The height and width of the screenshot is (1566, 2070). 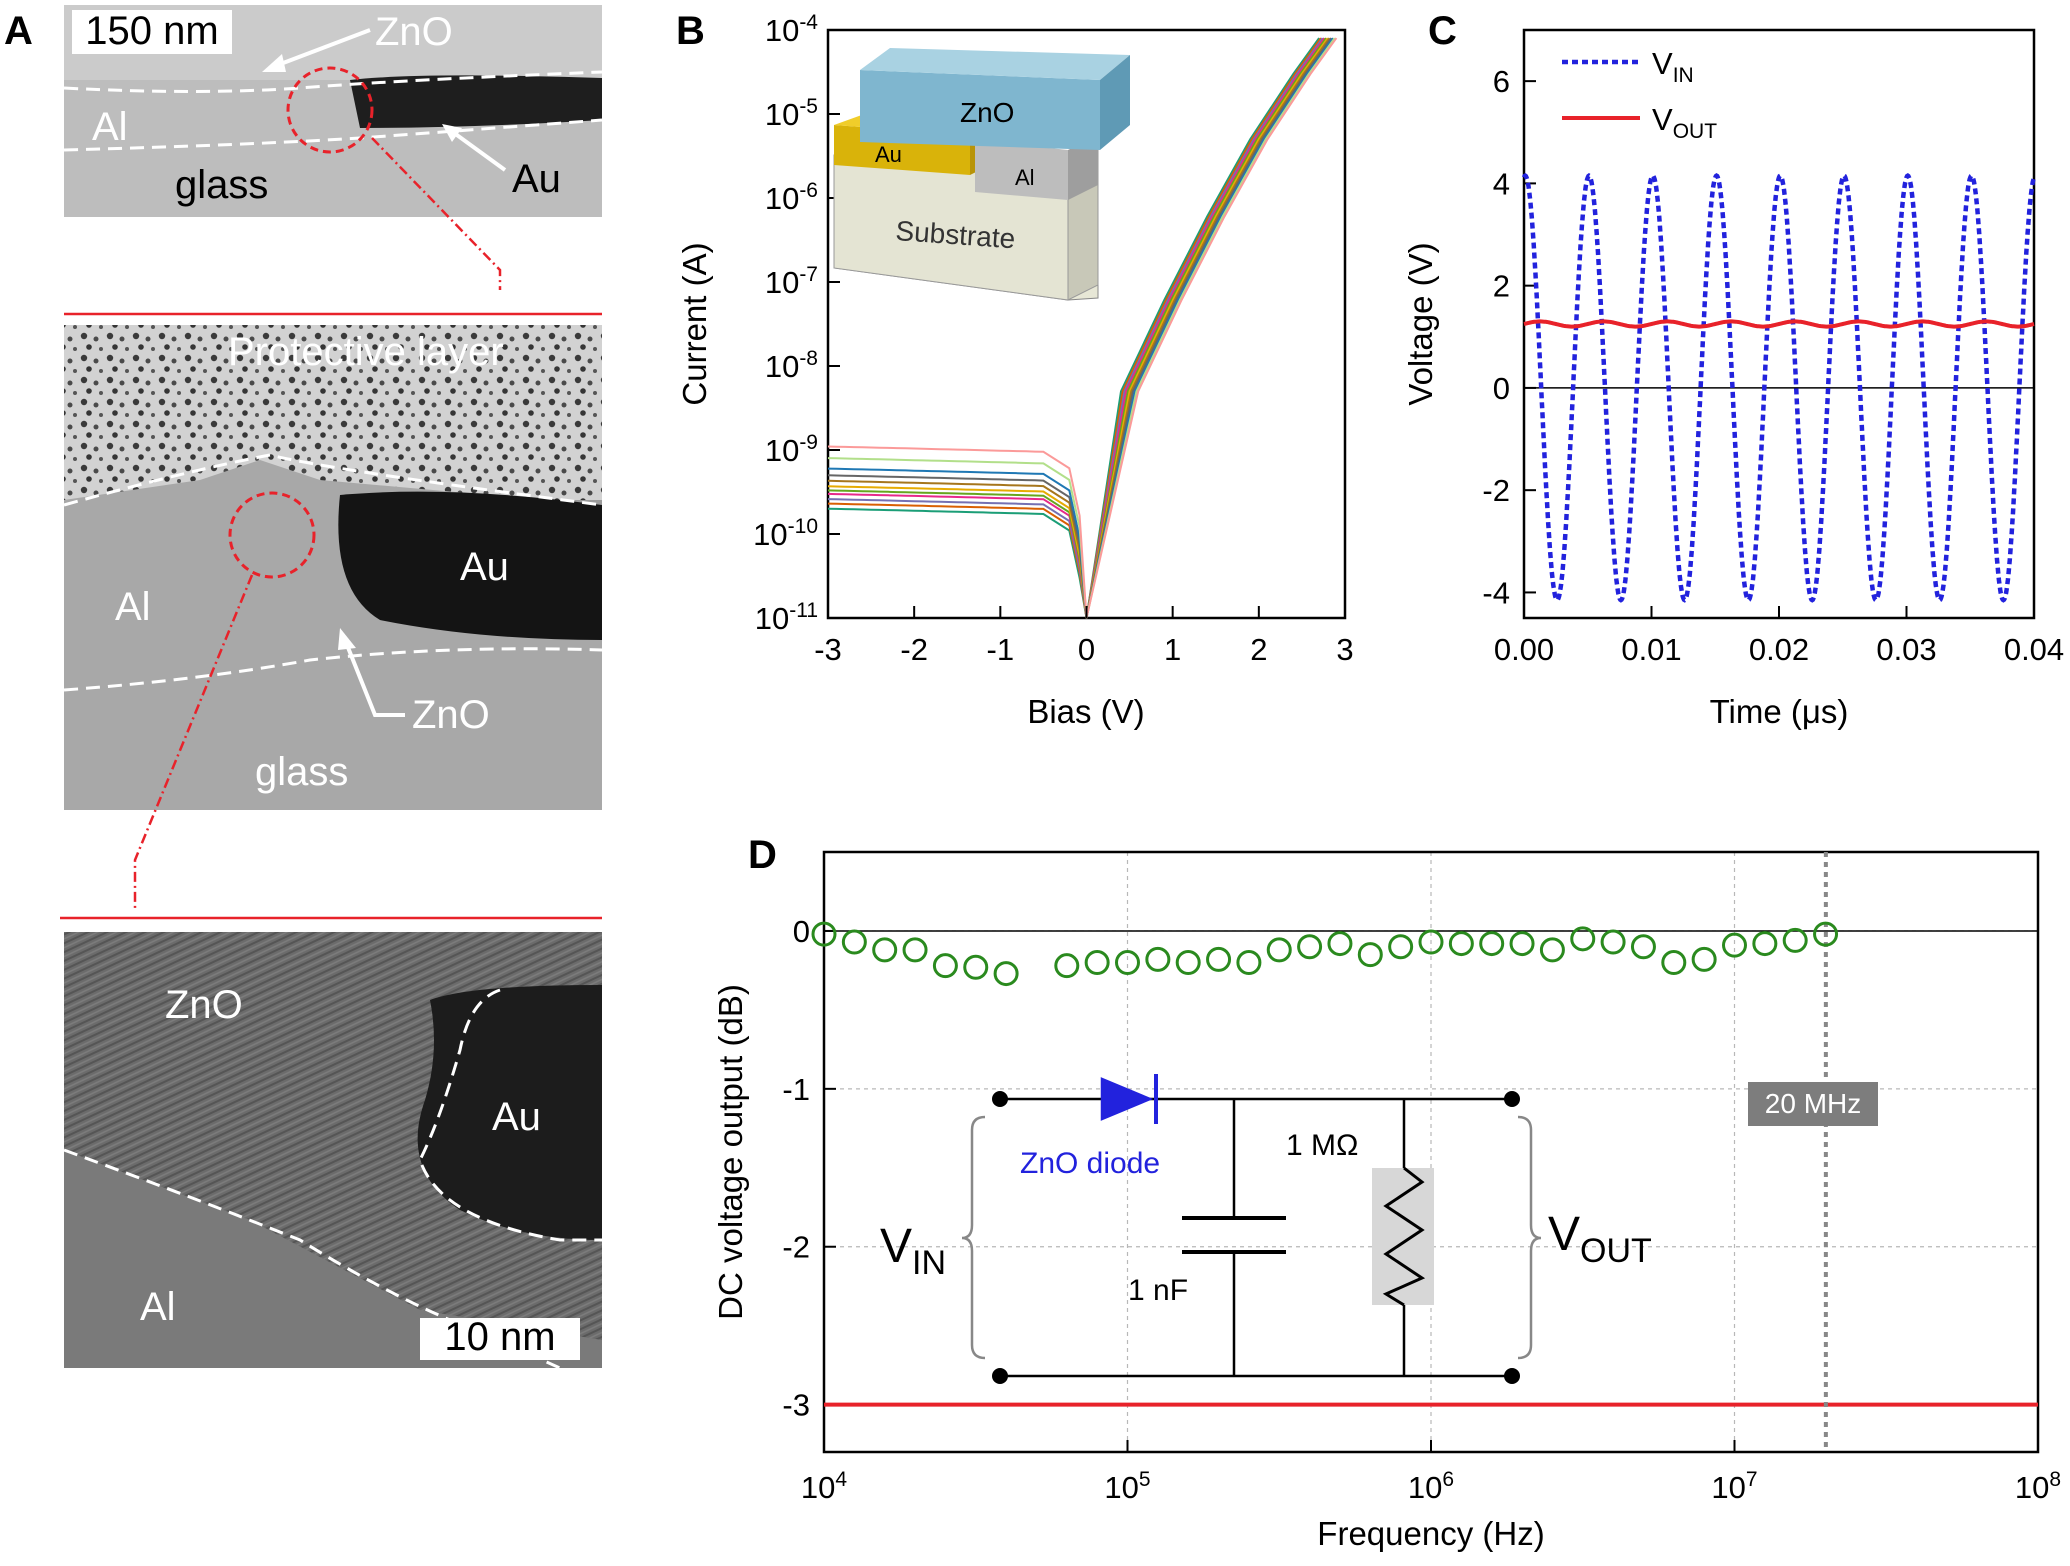 I want to click on scalebar-10nm: 10 nm, so click(x=499, y=1337).